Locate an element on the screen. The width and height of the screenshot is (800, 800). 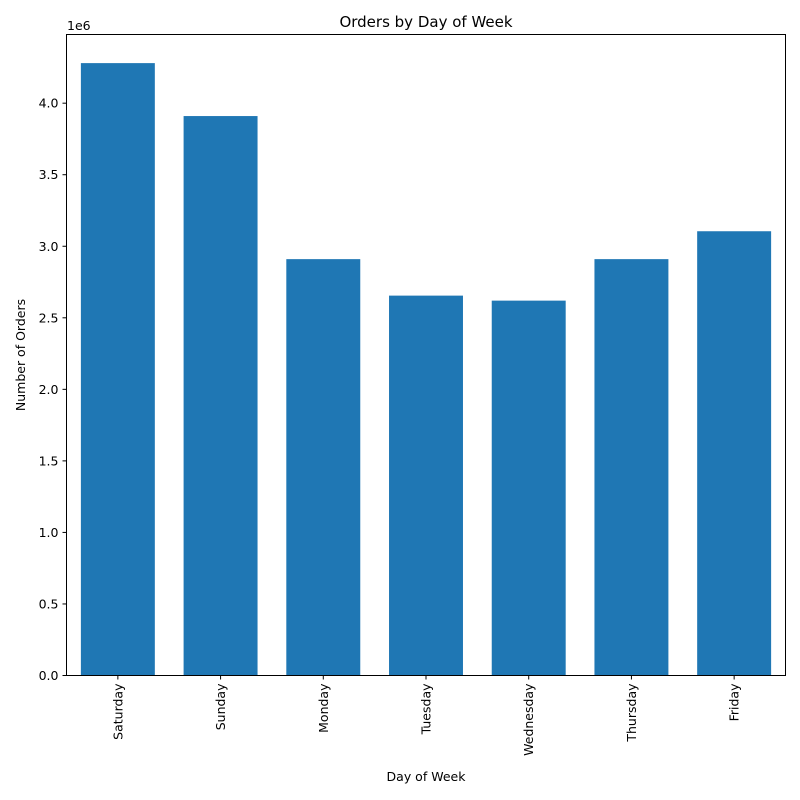
x-tick-label: Wednesday is located at coordinates (528, 719).